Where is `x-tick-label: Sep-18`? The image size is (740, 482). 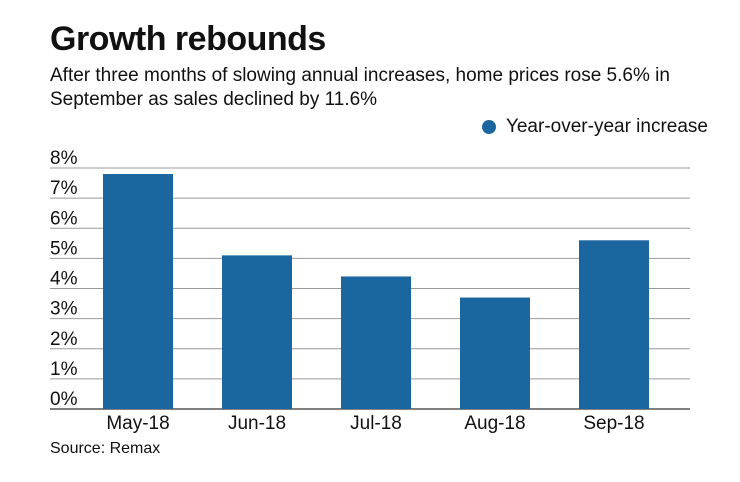
x-tick-label: Sep-18 is located at coordinates (613, 423).